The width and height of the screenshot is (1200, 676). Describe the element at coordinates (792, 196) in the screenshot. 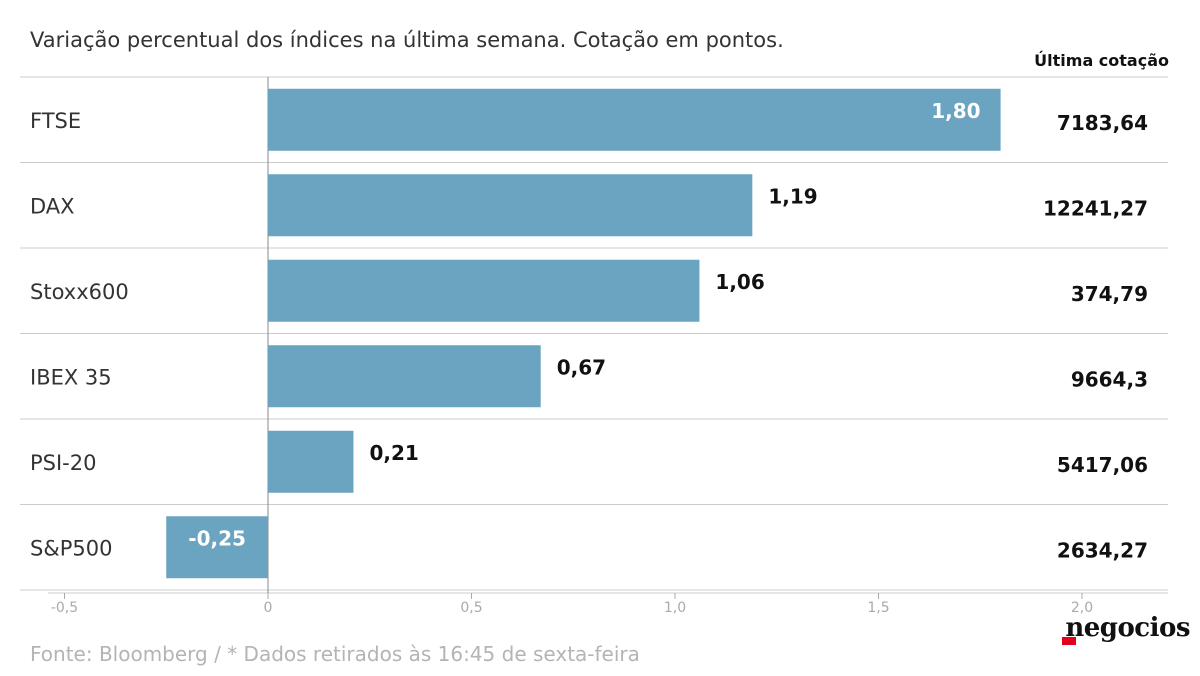

I see `value-label: 1,19` at that location.